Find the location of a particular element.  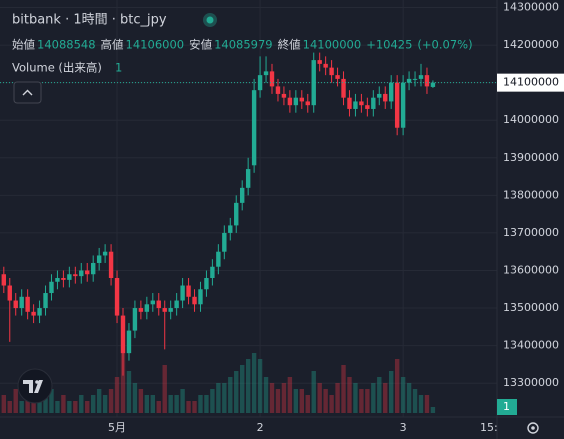

y-tick-label: 13300000 is located at coordinates (531, 382).